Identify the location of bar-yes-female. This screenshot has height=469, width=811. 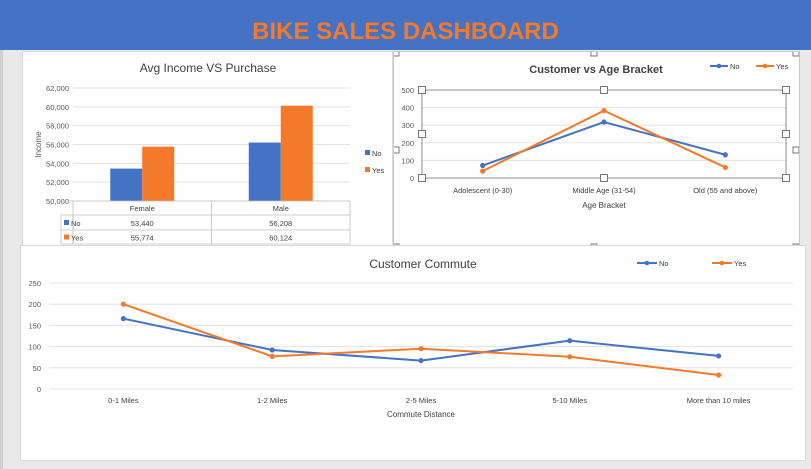
(158, 173).